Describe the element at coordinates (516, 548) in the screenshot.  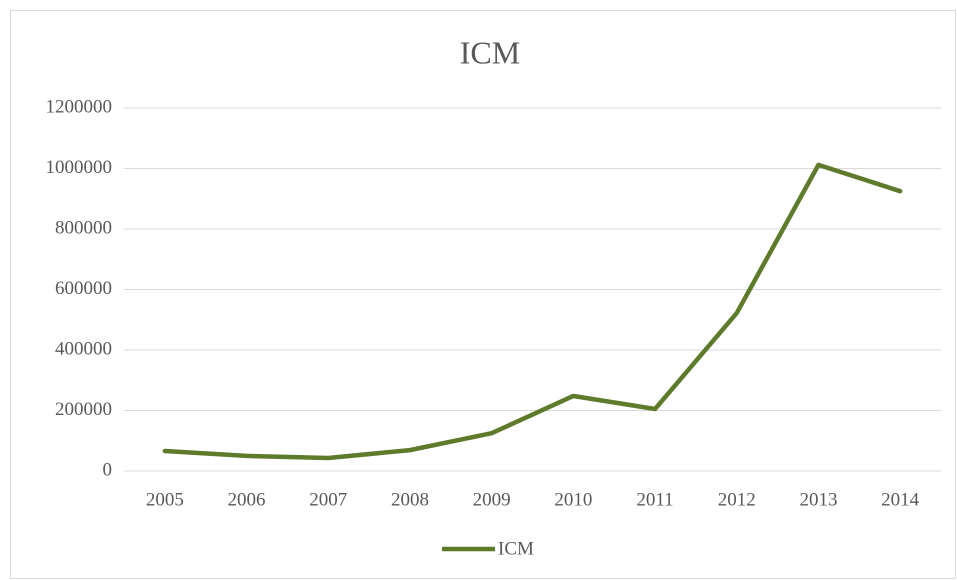
I see `legend-label: ICM` at that location.